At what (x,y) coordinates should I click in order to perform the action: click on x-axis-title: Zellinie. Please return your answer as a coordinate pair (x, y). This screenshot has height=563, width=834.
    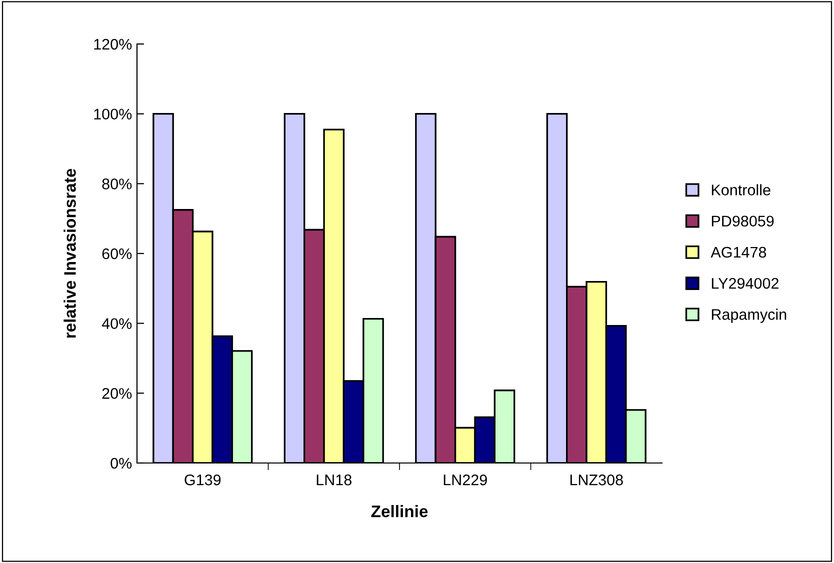
    Looking at the image, I should click on (399, 511).